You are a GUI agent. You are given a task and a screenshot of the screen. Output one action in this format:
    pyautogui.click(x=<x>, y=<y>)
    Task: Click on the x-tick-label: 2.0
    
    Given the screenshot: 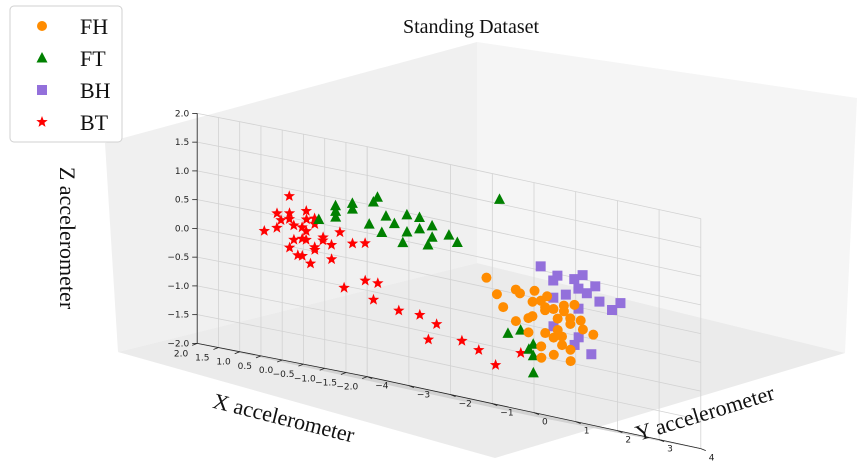 What is the action you would take?
    pyautogui.click(x=181, y=354)
    